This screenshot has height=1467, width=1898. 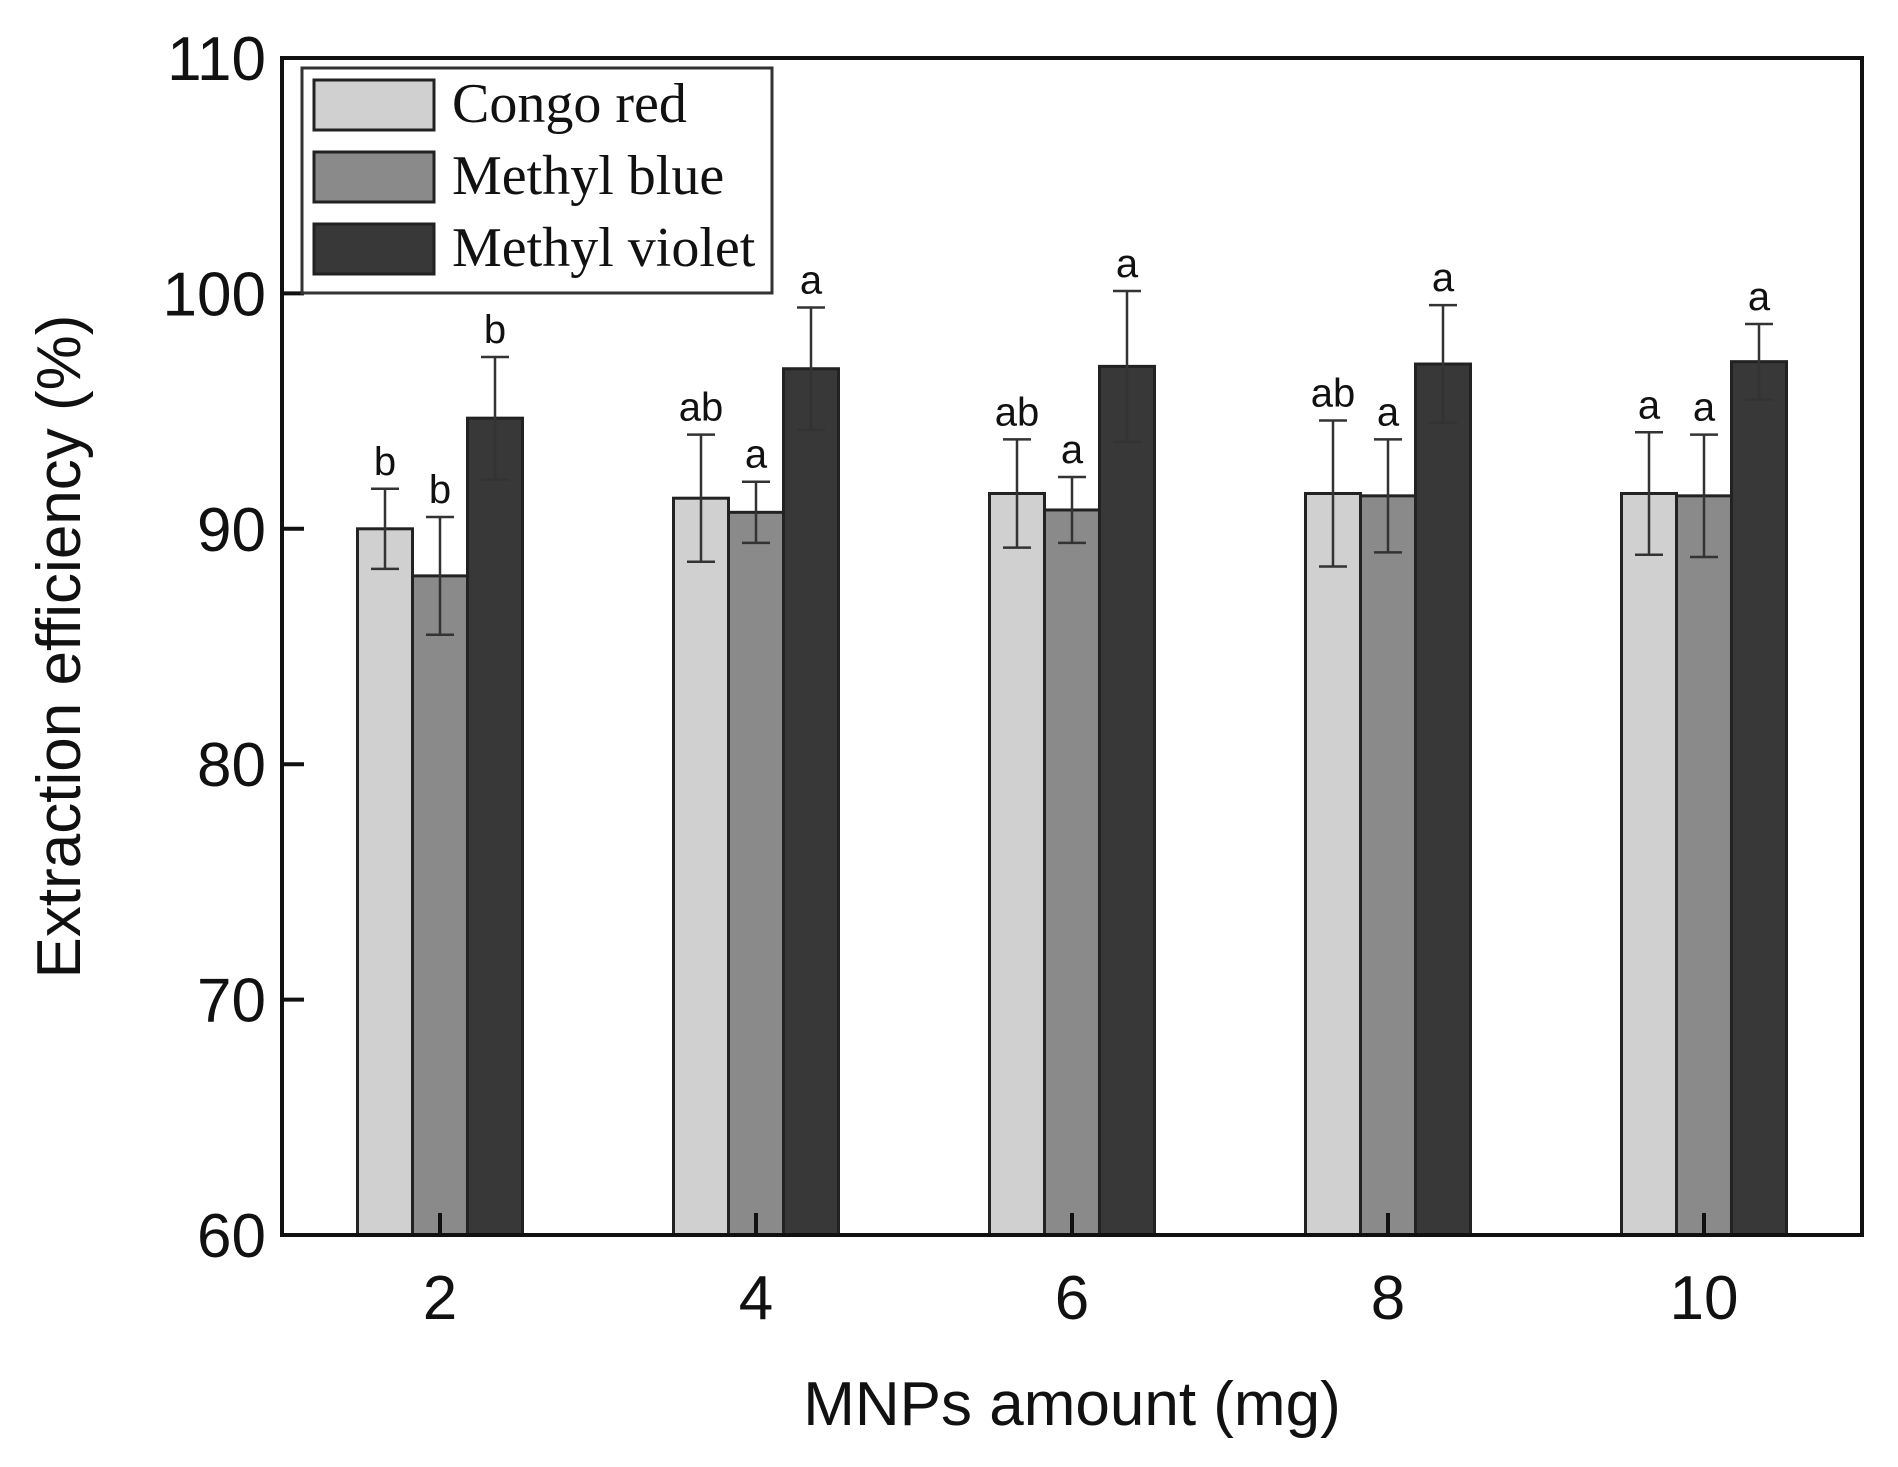 I want to click on x-tick-label: 8, so click(x=1388, y=1298).